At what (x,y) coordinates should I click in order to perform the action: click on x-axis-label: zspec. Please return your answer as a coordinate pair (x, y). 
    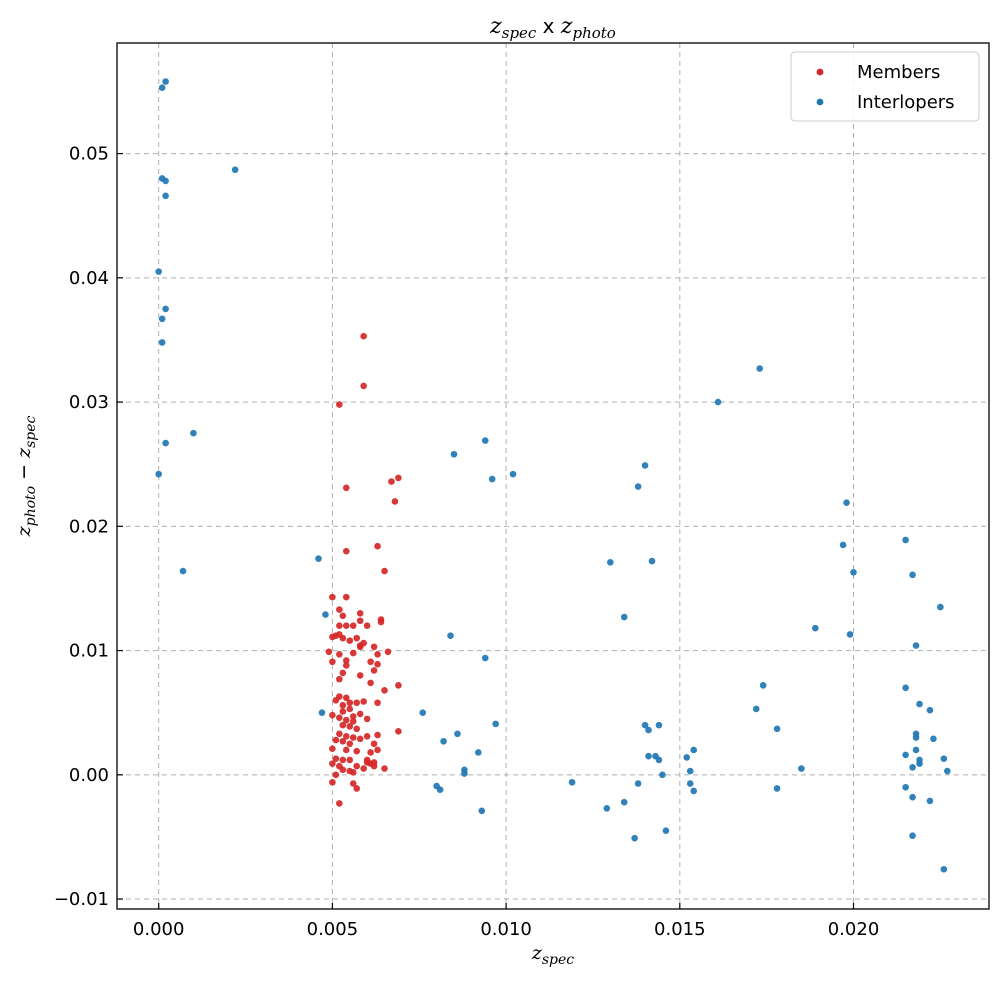
    Looking at the image, I should click on (552, 955).